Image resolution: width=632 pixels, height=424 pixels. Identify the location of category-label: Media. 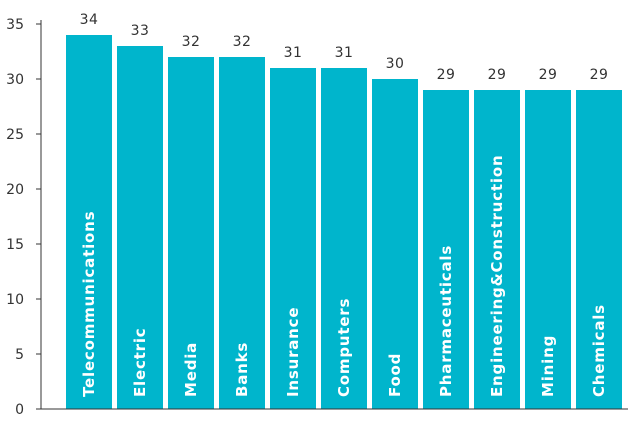
(191, 369).